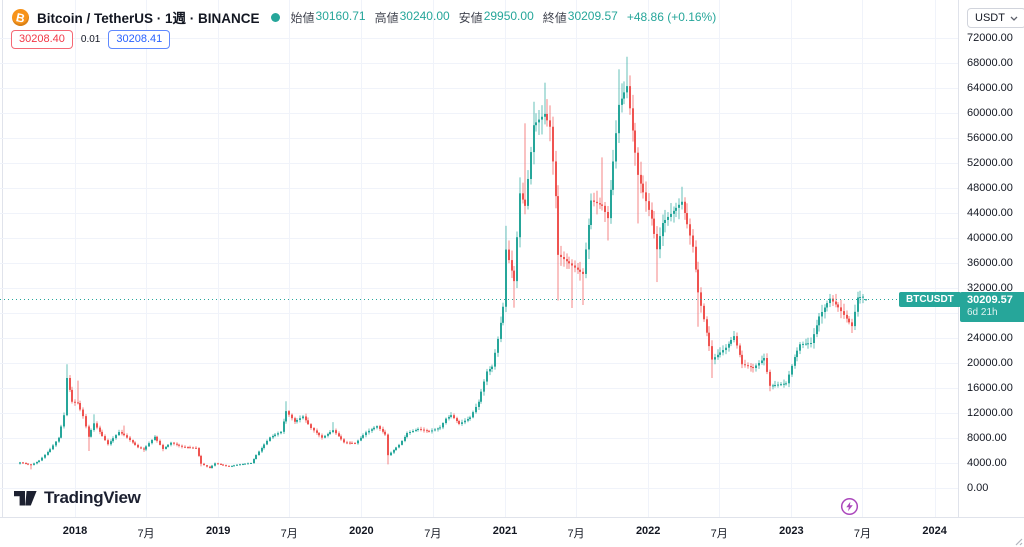  What do you see at coordinates (990, 187) in the screenshot?
I see `price-tick-label: 48000.00` at bounding box center [990, 187].